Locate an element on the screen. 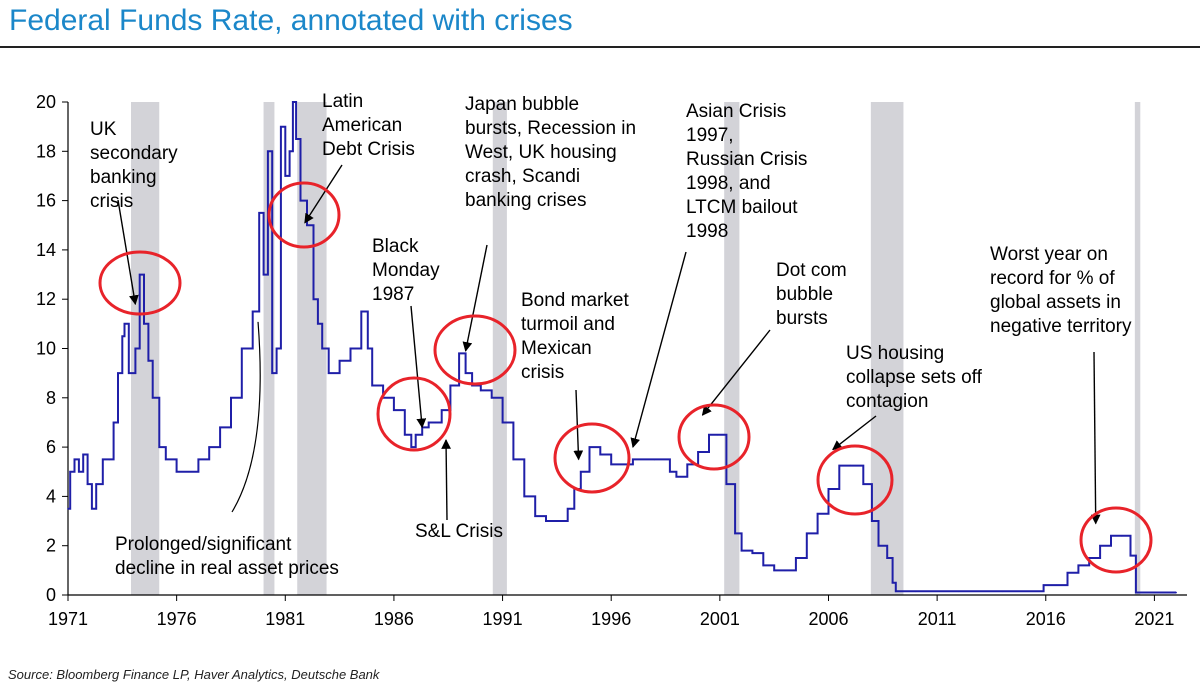  annotation-7-circle is located at coordinates (855, 480).